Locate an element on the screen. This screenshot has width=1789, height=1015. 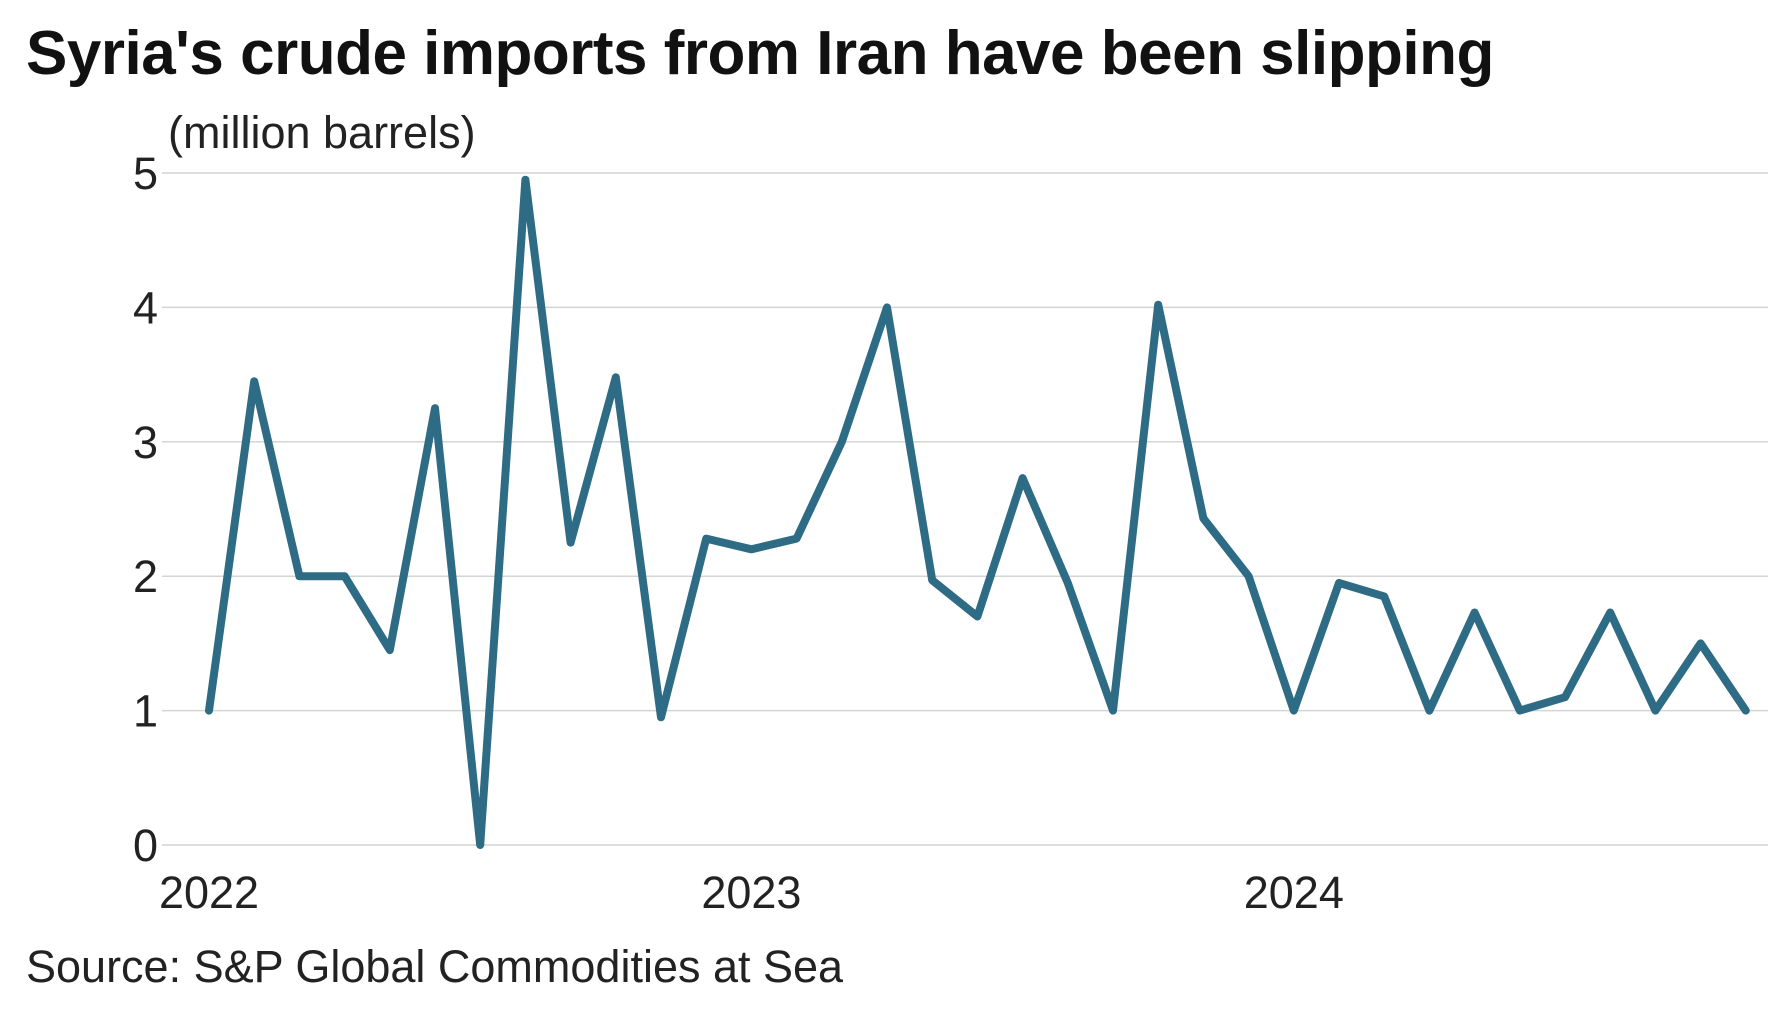
y-tick-label: 1 is located at coordinates (145, 711).